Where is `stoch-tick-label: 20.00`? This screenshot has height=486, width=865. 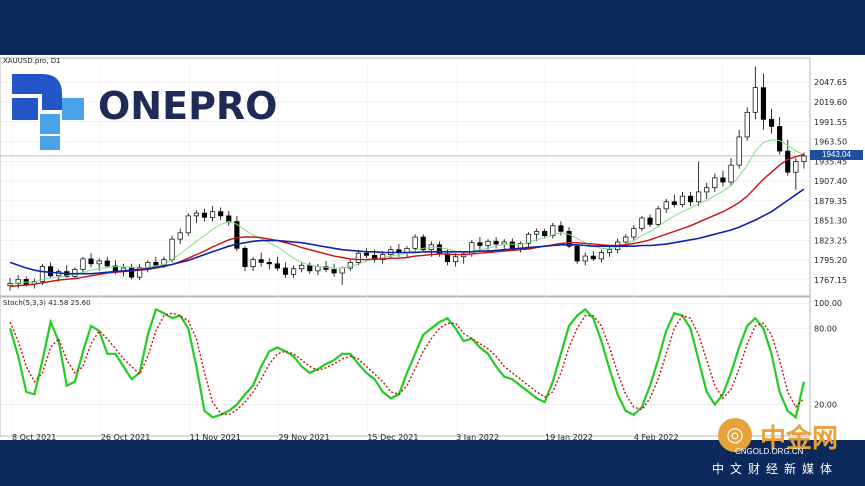 stoch-tick-label: 20.00 is located at coordinates (825, 405).